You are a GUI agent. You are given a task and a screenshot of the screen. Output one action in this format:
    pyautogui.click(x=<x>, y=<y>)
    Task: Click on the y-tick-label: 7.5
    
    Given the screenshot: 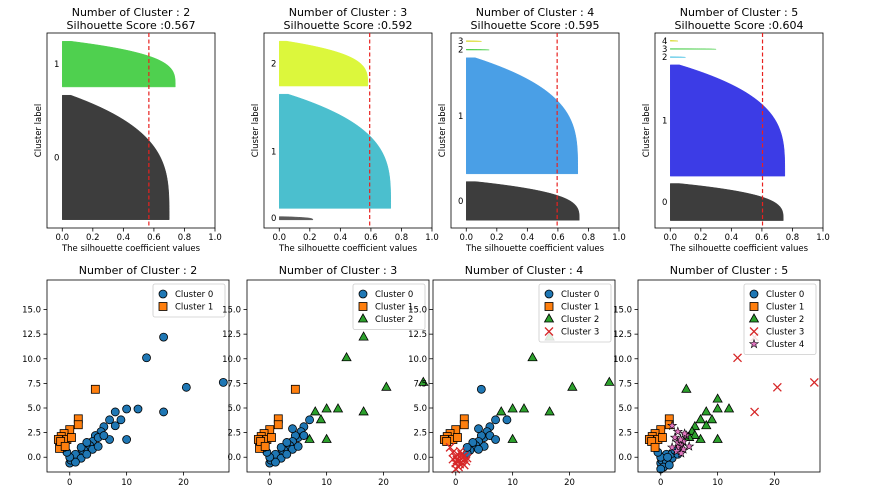 What is the action you would take?
    pyautogui.click(x=234, y=384)
    